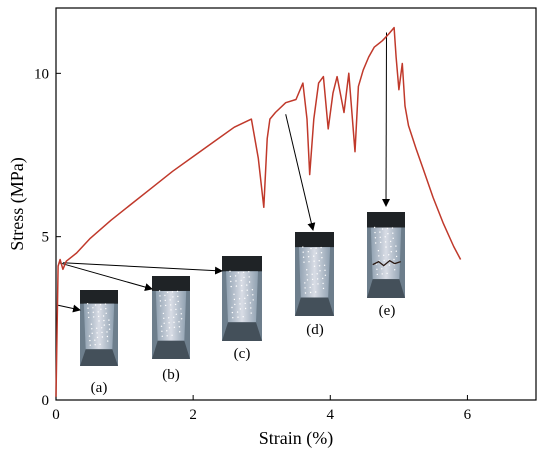 Image resolution: width=550 pixels, height=454 pixels. What do you see at coordinates (315, 330) in the screenshot?
I see `photo-label: (d)` at bounding box center [315, 330].